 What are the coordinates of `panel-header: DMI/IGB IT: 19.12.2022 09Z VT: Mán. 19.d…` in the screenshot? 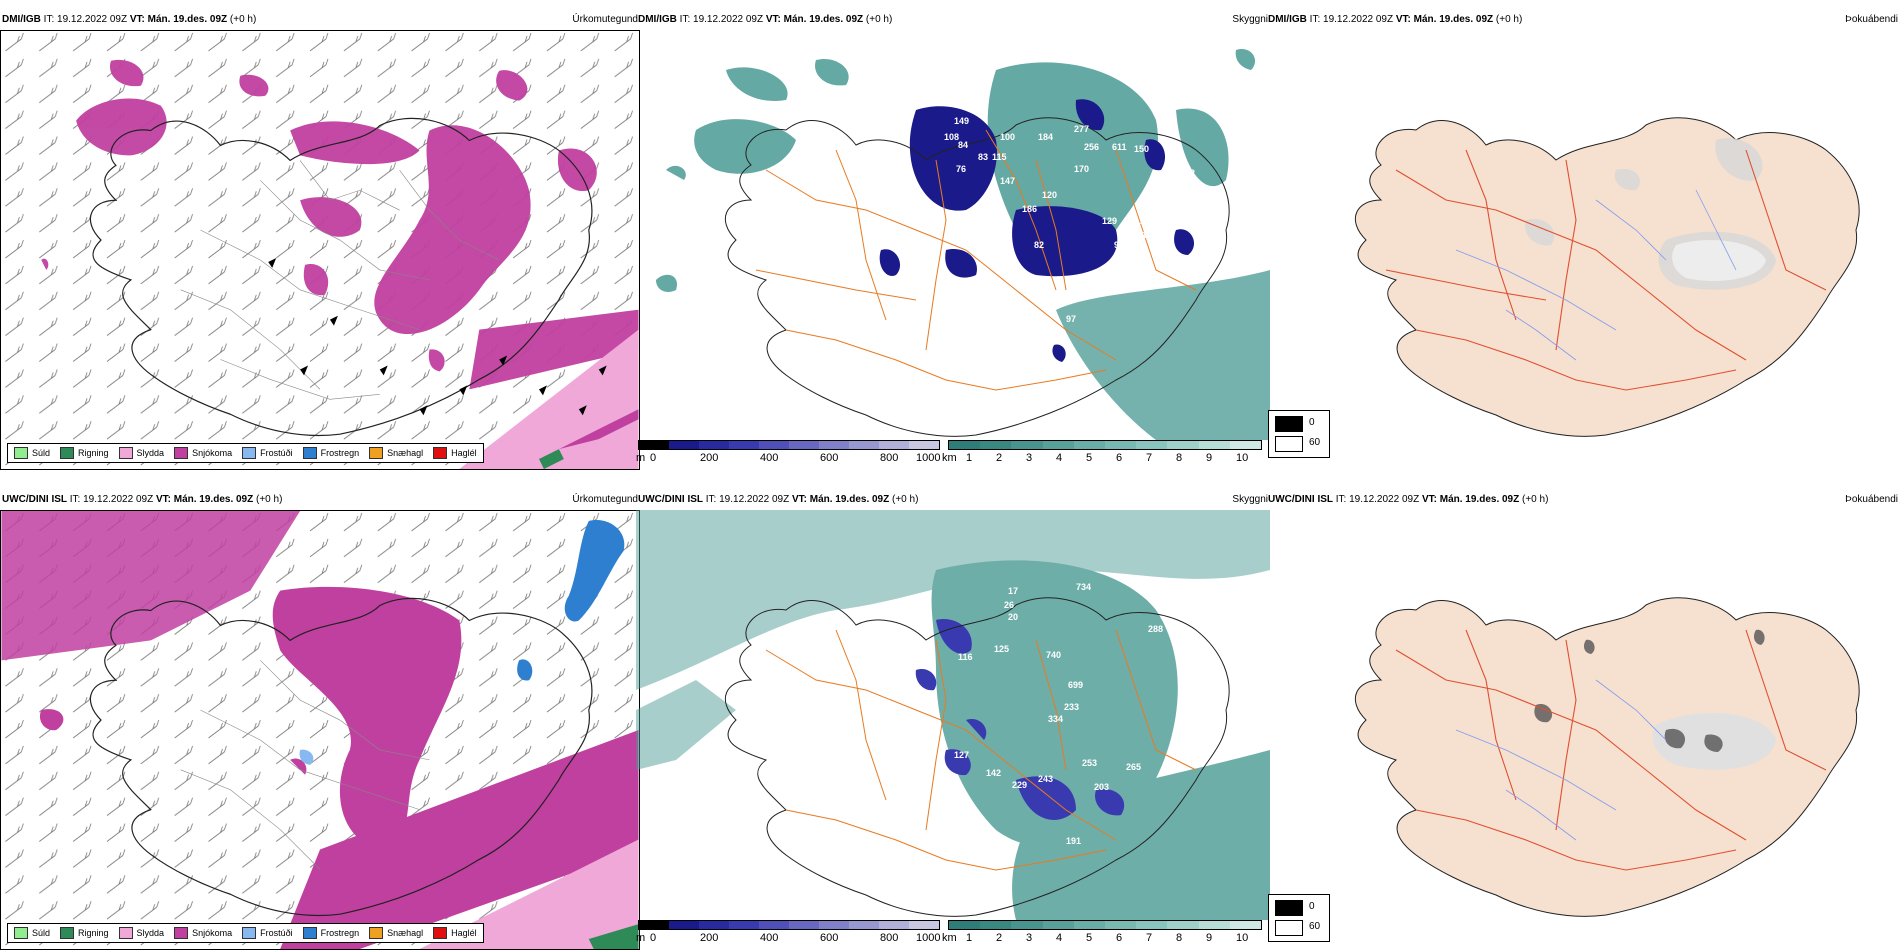 It's located at (320, 20).